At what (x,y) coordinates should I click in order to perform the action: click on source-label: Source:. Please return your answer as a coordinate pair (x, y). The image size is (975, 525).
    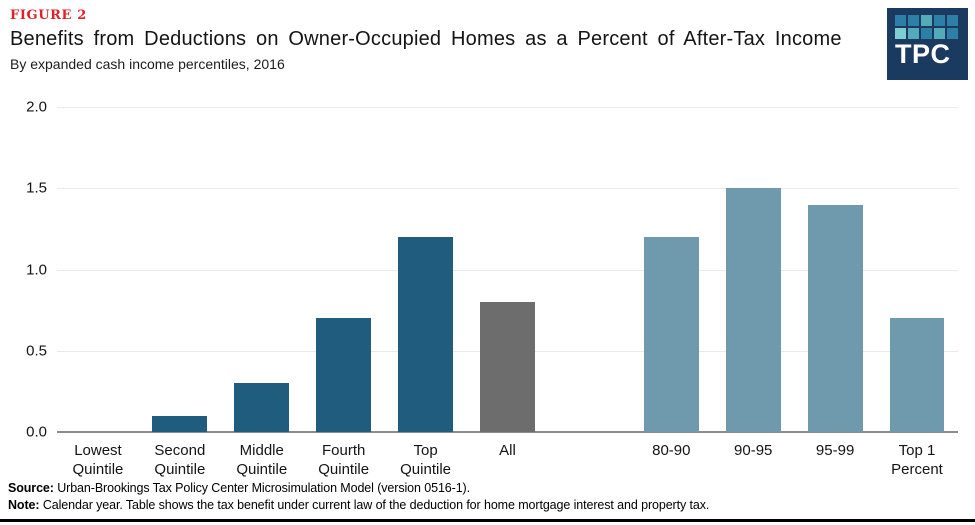
    Looking at the image, I should click on (31, 488).